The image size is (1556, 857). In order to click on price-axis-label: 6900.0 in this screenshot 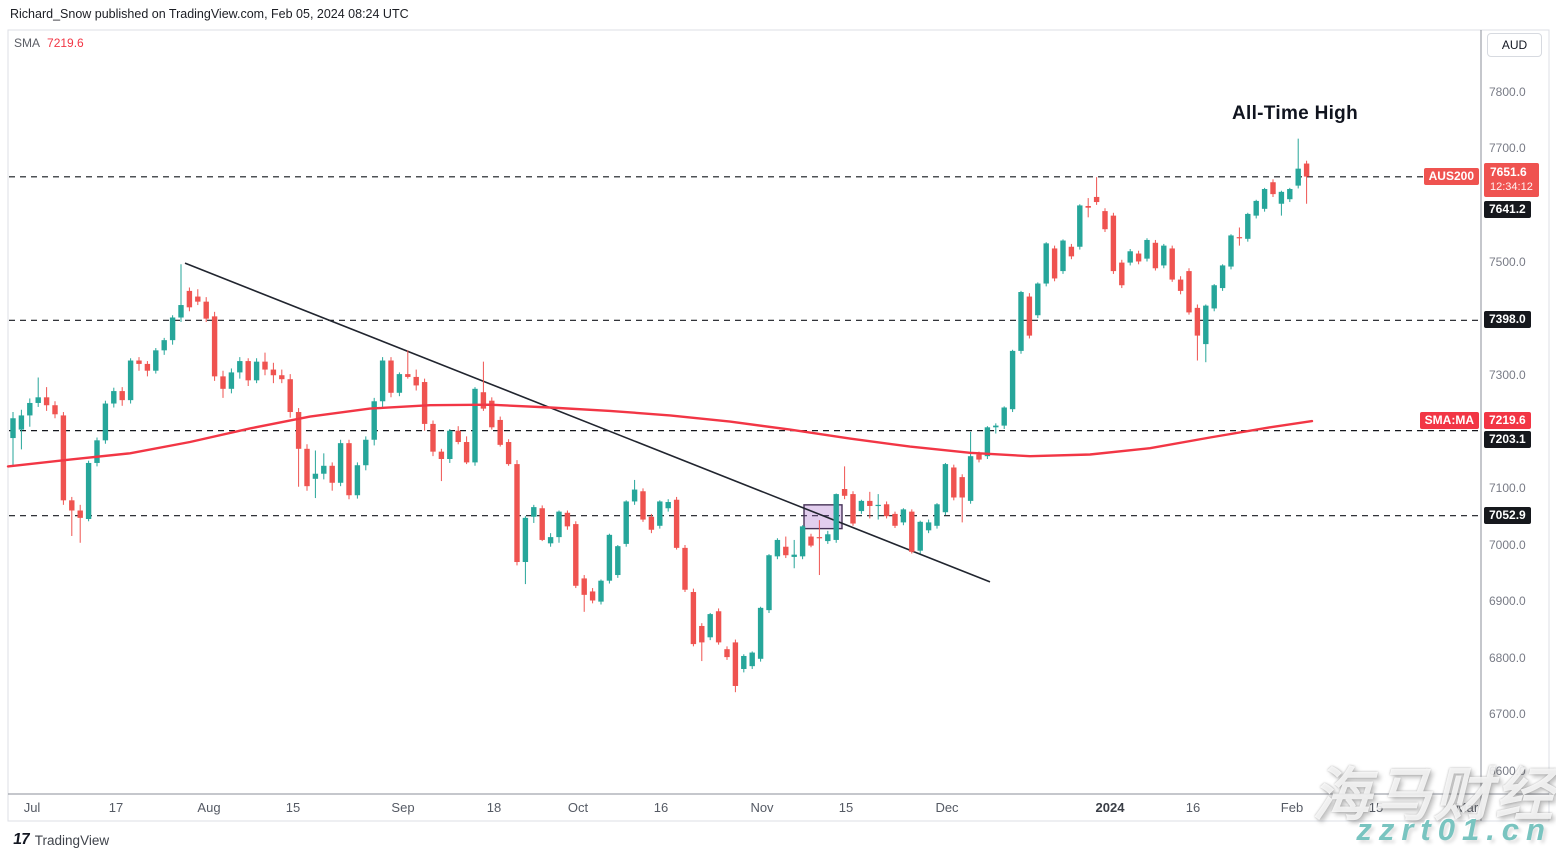, I will do `click(1507, 601)`.